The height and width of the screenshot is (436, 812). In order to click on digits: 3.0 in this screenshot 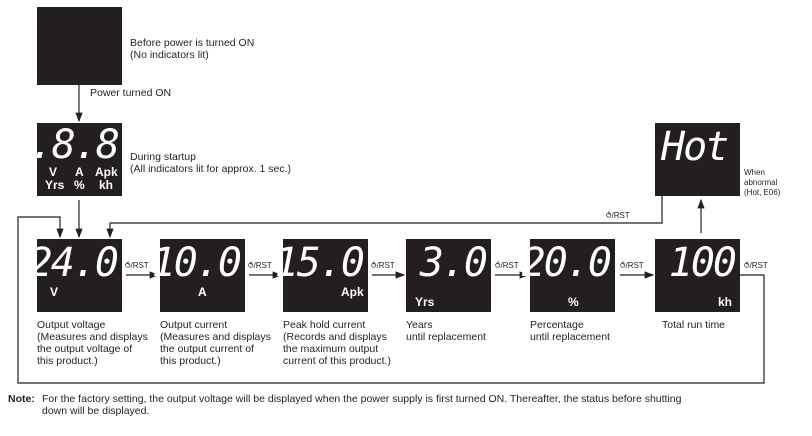, I will do `click(453, 263)`.